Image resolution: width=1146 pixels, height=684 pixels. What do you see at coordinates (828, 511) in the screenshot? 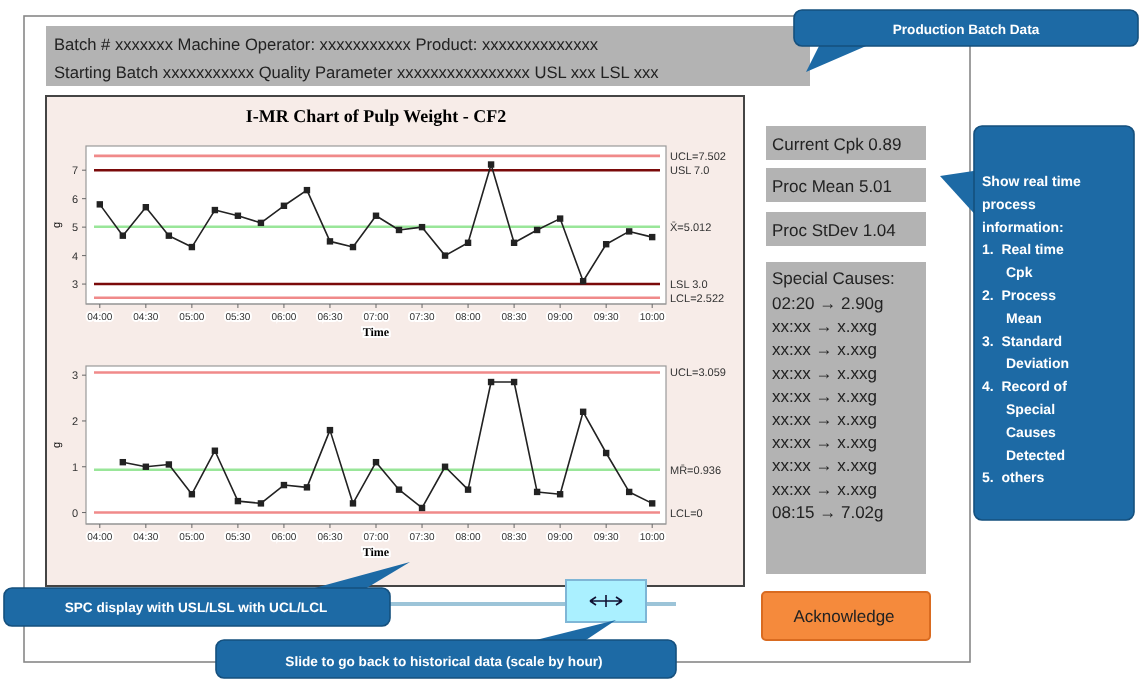
I see `text: 08:15 → 7.02g` at bounding box center [828, 511].